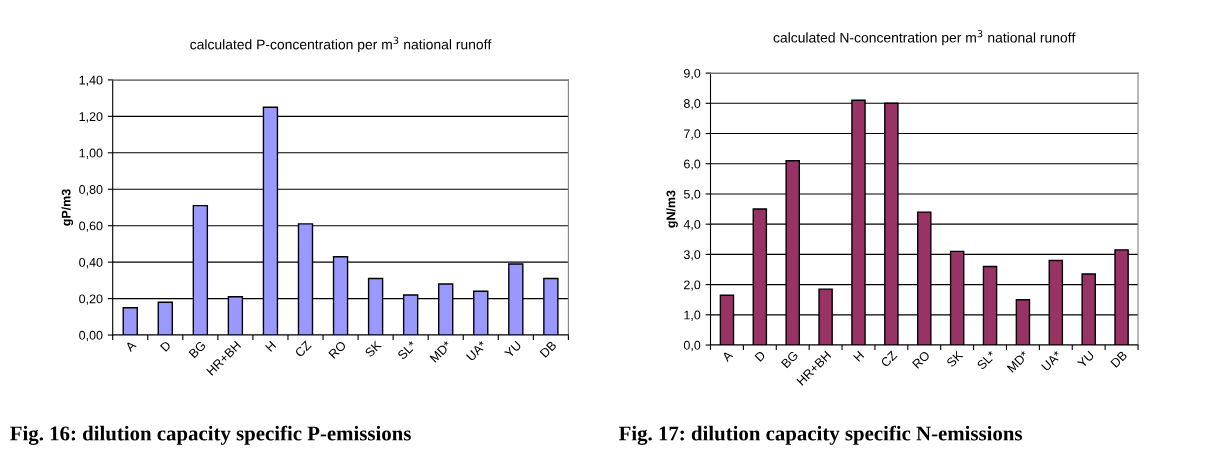  Describe the element at coordinates (91, 153) in the screenshot. I see `y-tick-label: 1,00` at that location.